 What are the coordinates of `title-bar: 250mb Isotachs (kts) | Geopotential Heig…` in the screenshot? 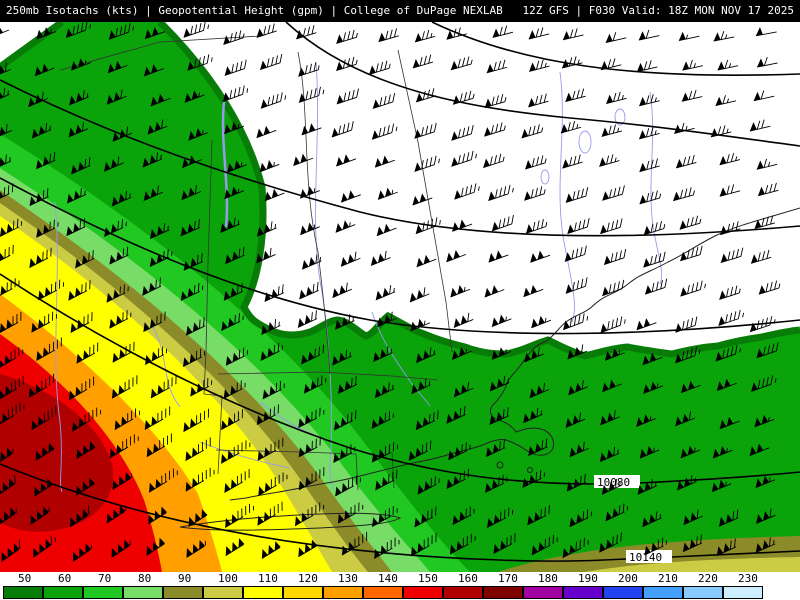 It's located at (400, 11).